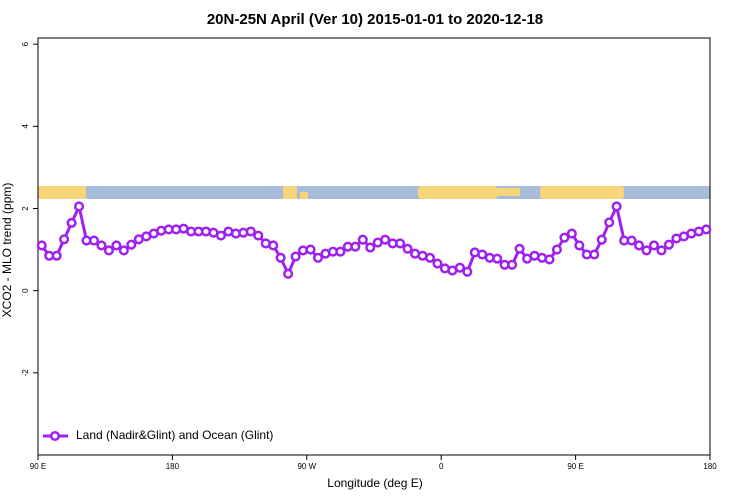 This screenshot has width=750, height=500. What do you see at coordinates (25, 43) in the screenshot?
I see `y-tick-label: 6` at bounding box center [25, 43].